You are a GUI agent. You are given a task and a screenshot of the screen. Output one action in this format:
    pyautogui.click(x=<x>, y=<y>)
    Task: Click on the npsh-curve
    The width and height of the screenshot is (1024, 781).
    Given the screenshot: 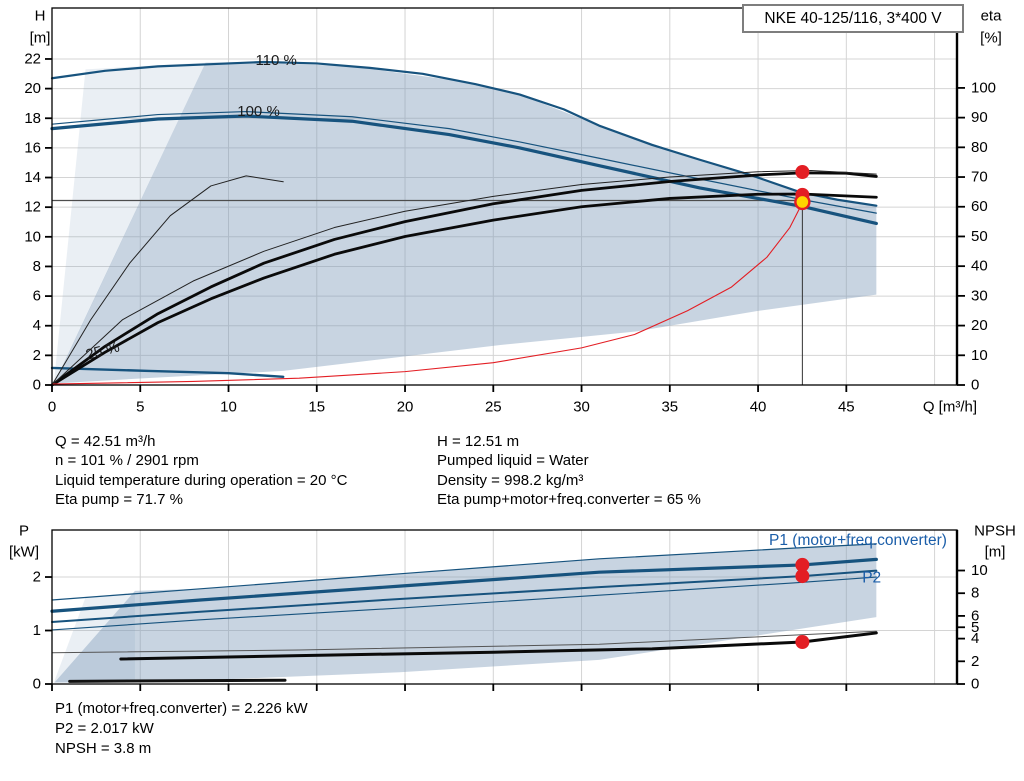 What is the action you would take?
    pyautogui.click(x=498, y=646)
    